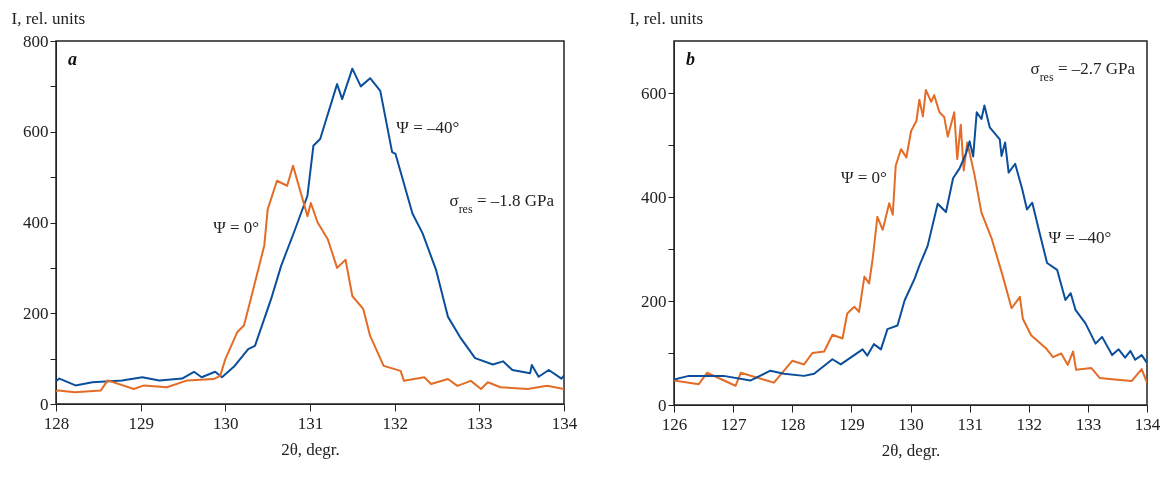 This screenshot has height=482, width=1166. I want to click on x-tick-label: 126, so click(674, 424).